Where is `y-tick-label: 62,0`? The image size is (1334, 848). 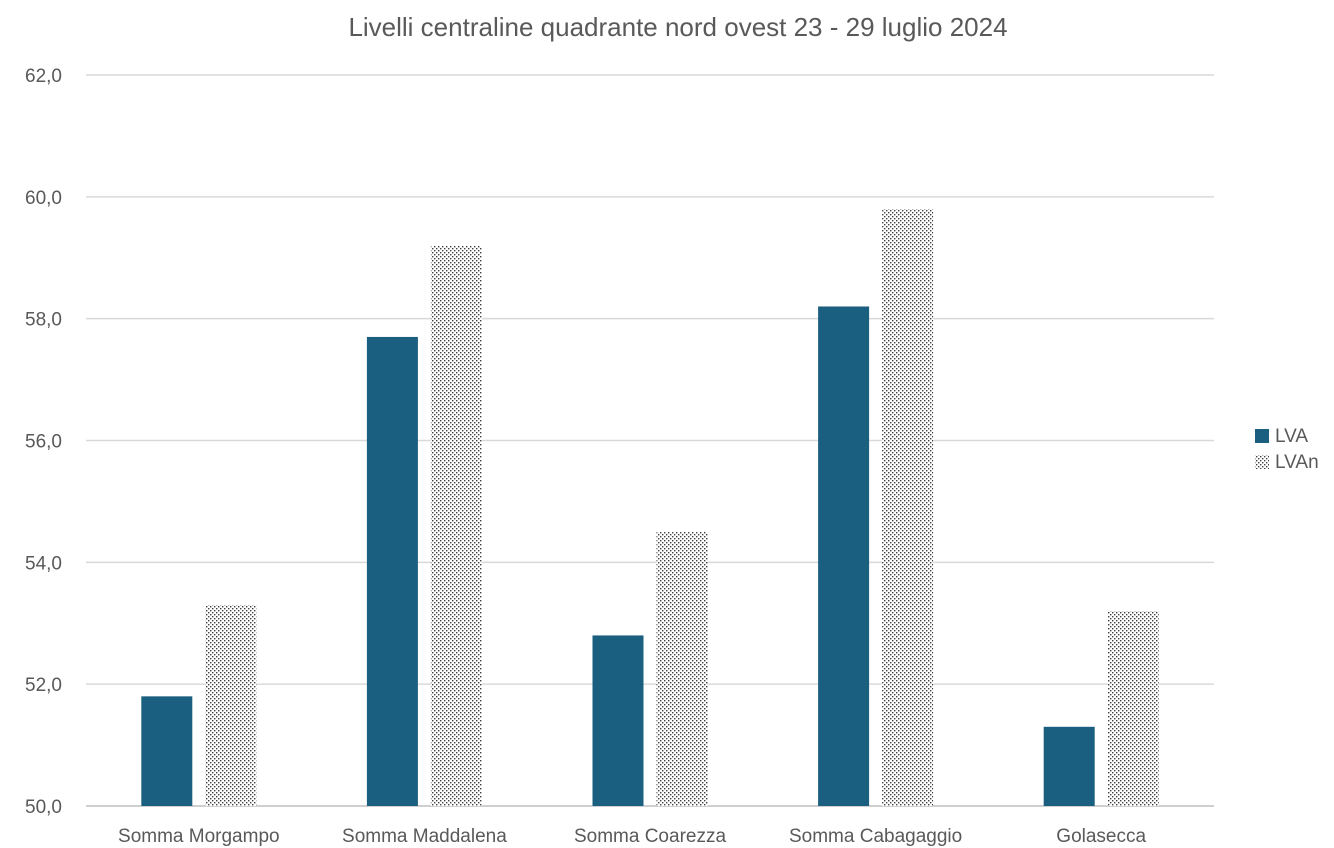
y-tick-label: 62,0 is located at coordinates (43, 76).